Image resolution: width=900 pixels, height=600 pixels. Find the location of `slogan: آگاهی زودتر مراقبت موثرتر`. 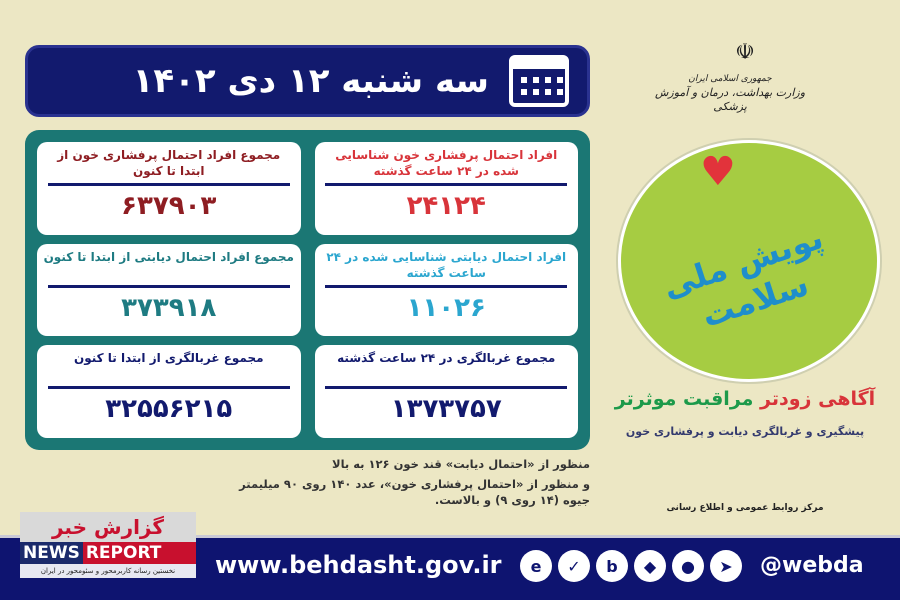

slogan: آگاهی زودتر مراقبت موثرتر is located at coordinates (745, 399).